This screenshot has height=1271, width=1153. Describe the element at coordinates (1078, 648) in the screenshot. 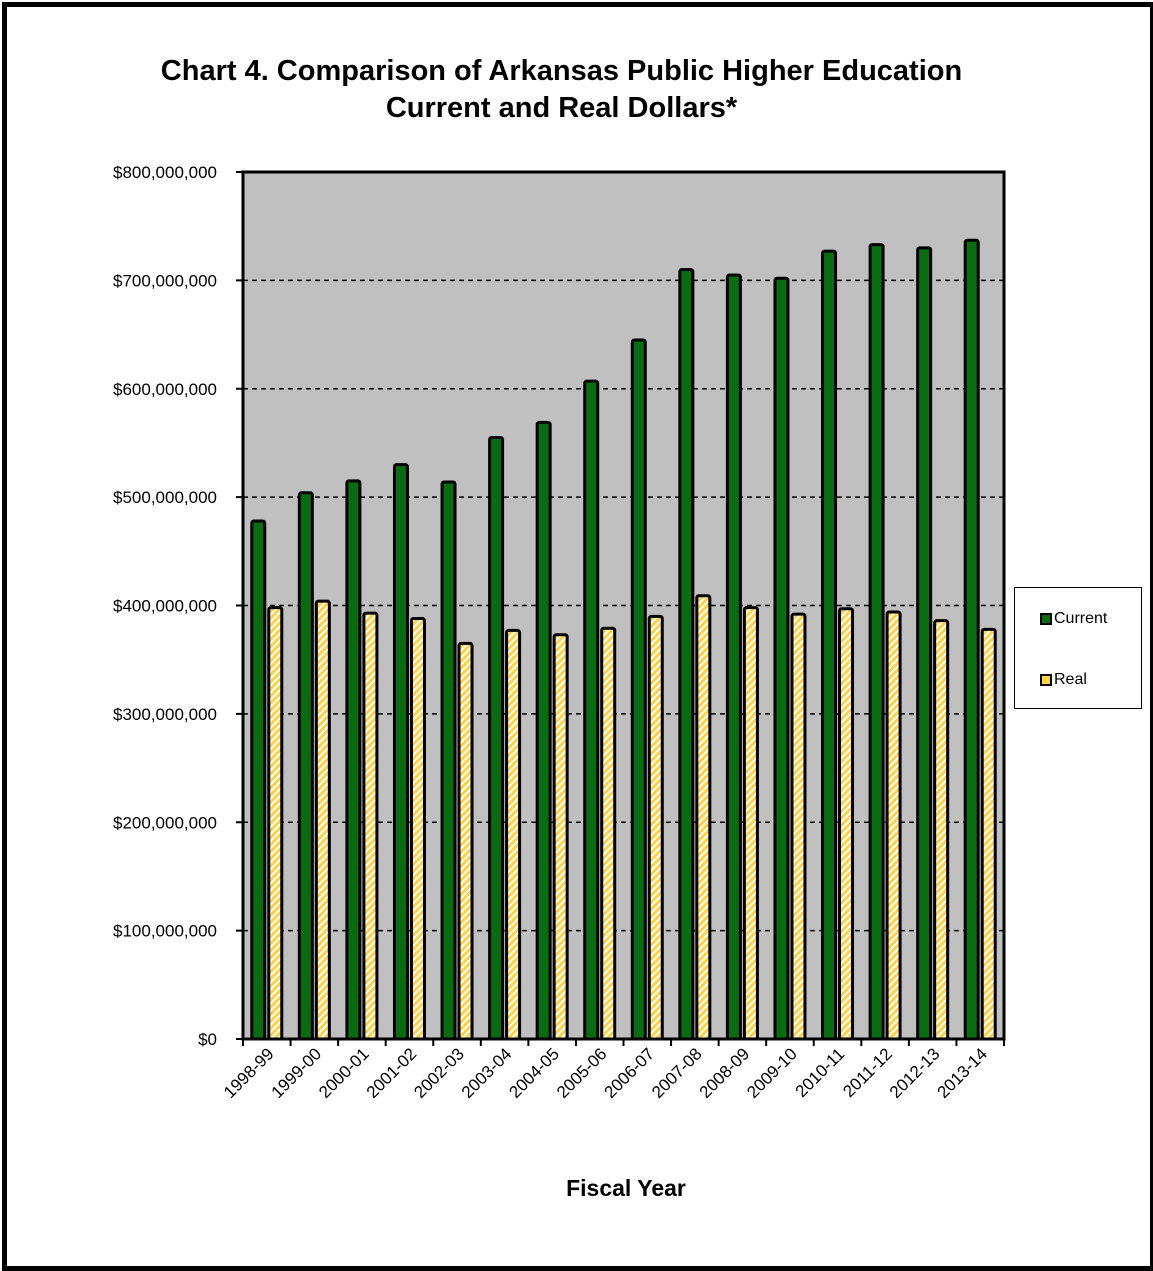

I see `chart-legend: Current Real` at that location.